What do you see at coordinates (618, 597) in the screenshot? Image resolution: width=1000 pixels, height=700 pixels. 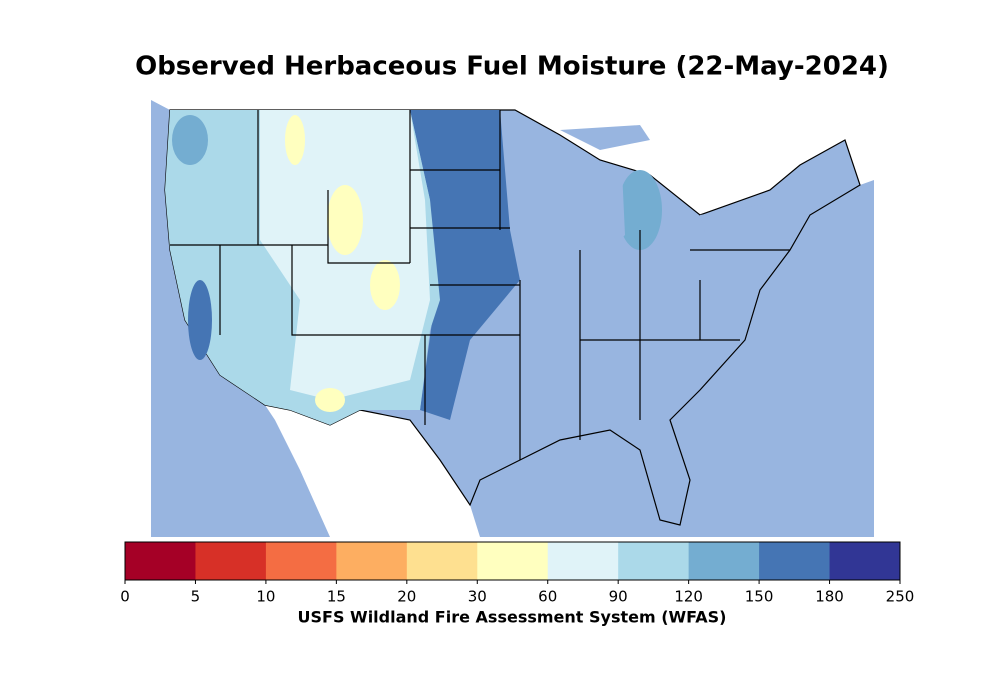 I see `colorbar-tick-label: 90` at bounding box center [618, 597].